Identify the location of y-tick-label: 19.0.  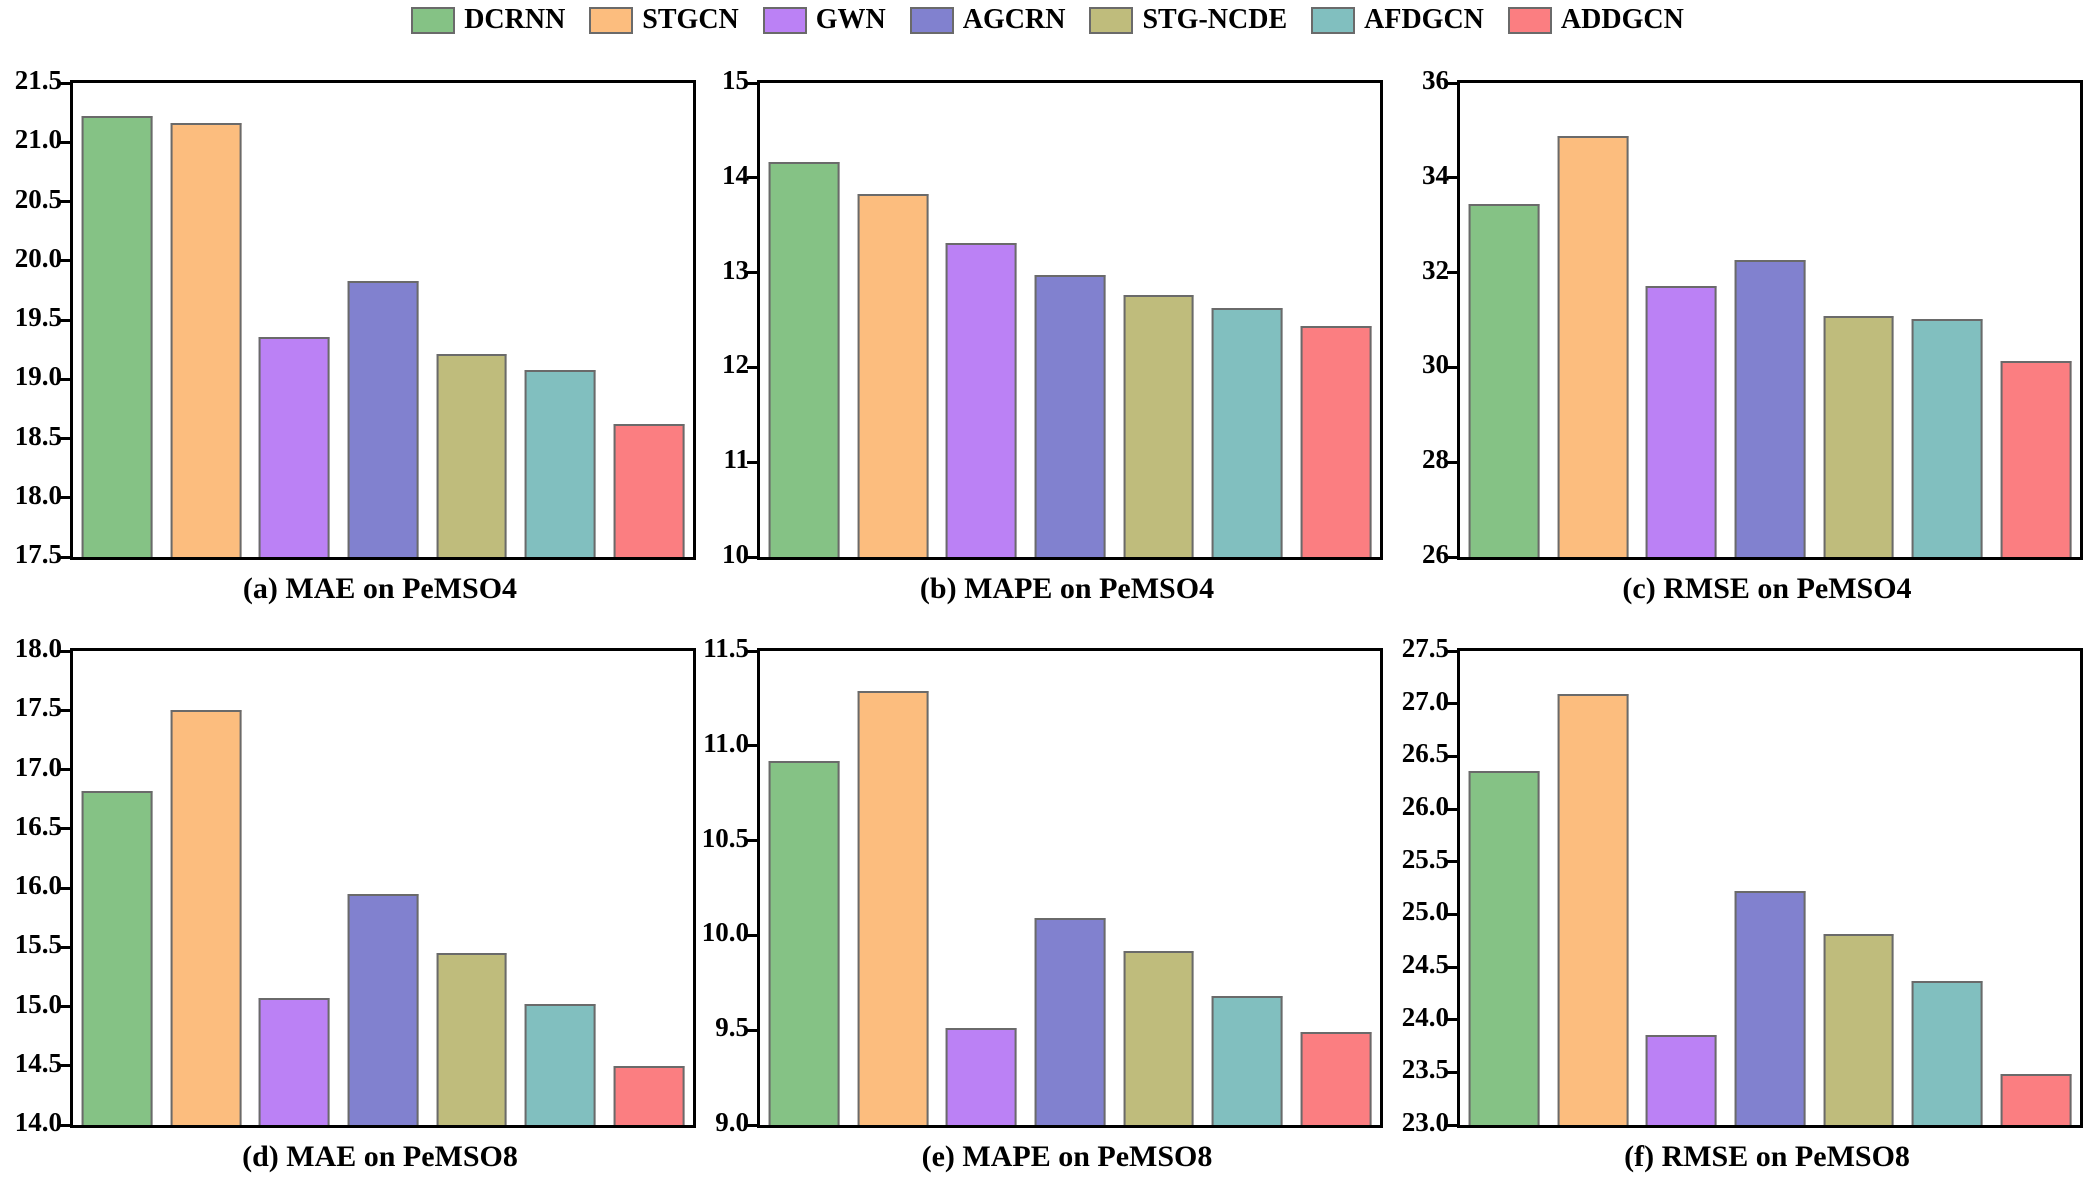
(38, 376).